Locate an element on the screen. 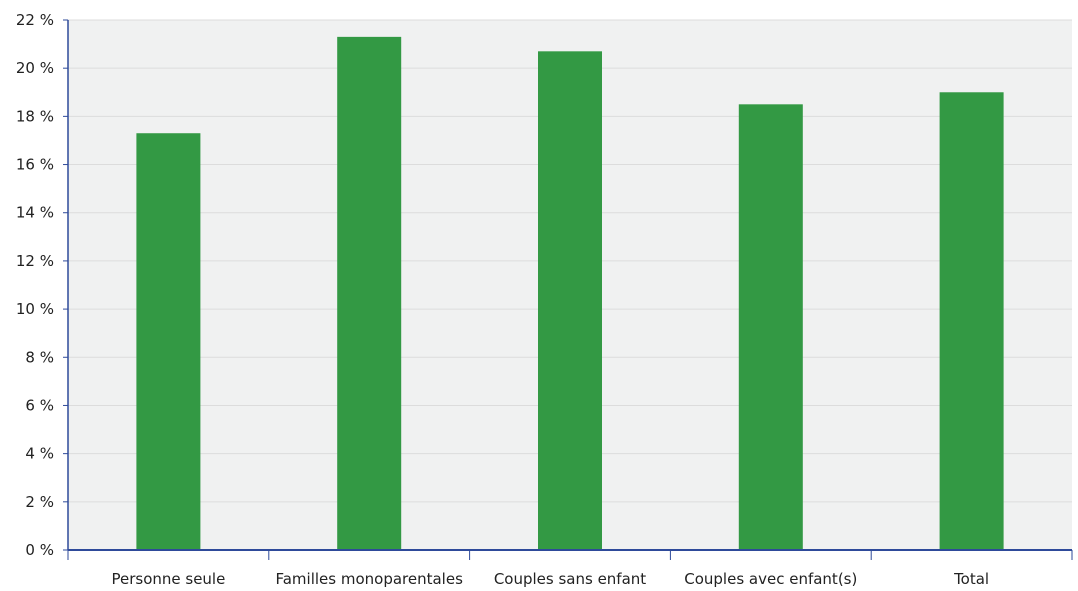  y-tick-label: 14 % is located at coordinates (35, 213).